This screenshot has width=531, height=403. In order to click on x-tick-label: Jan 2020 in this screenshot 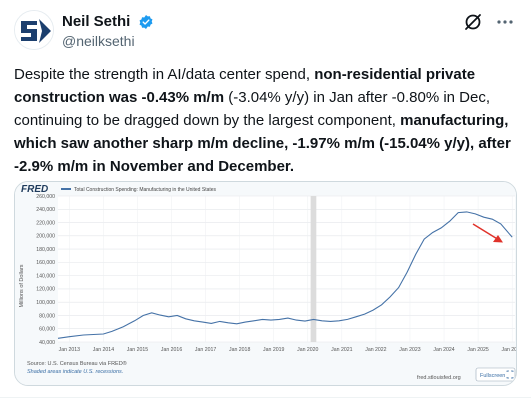, I will do `click(307, 350)`.